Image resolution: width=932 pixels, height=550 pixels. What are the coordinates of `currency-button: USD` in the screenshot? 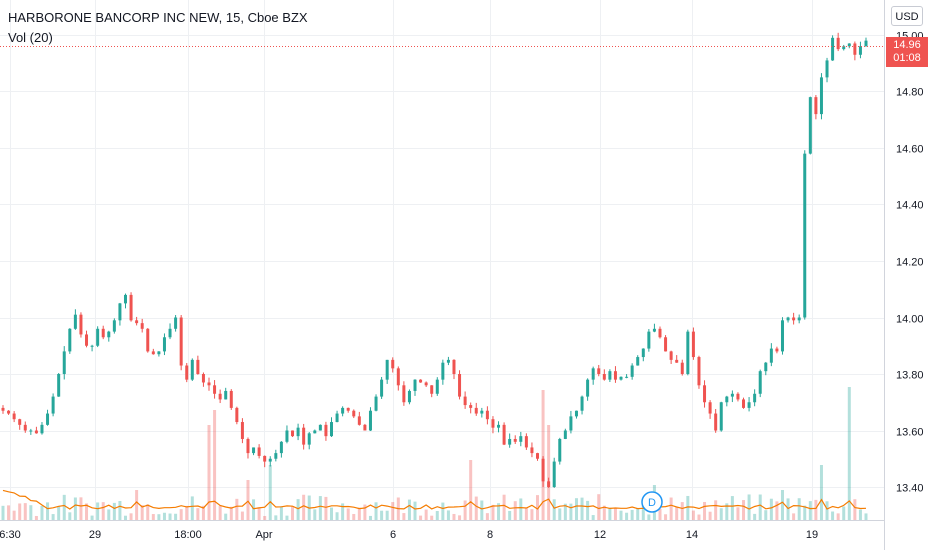 It's located at (907, 16).